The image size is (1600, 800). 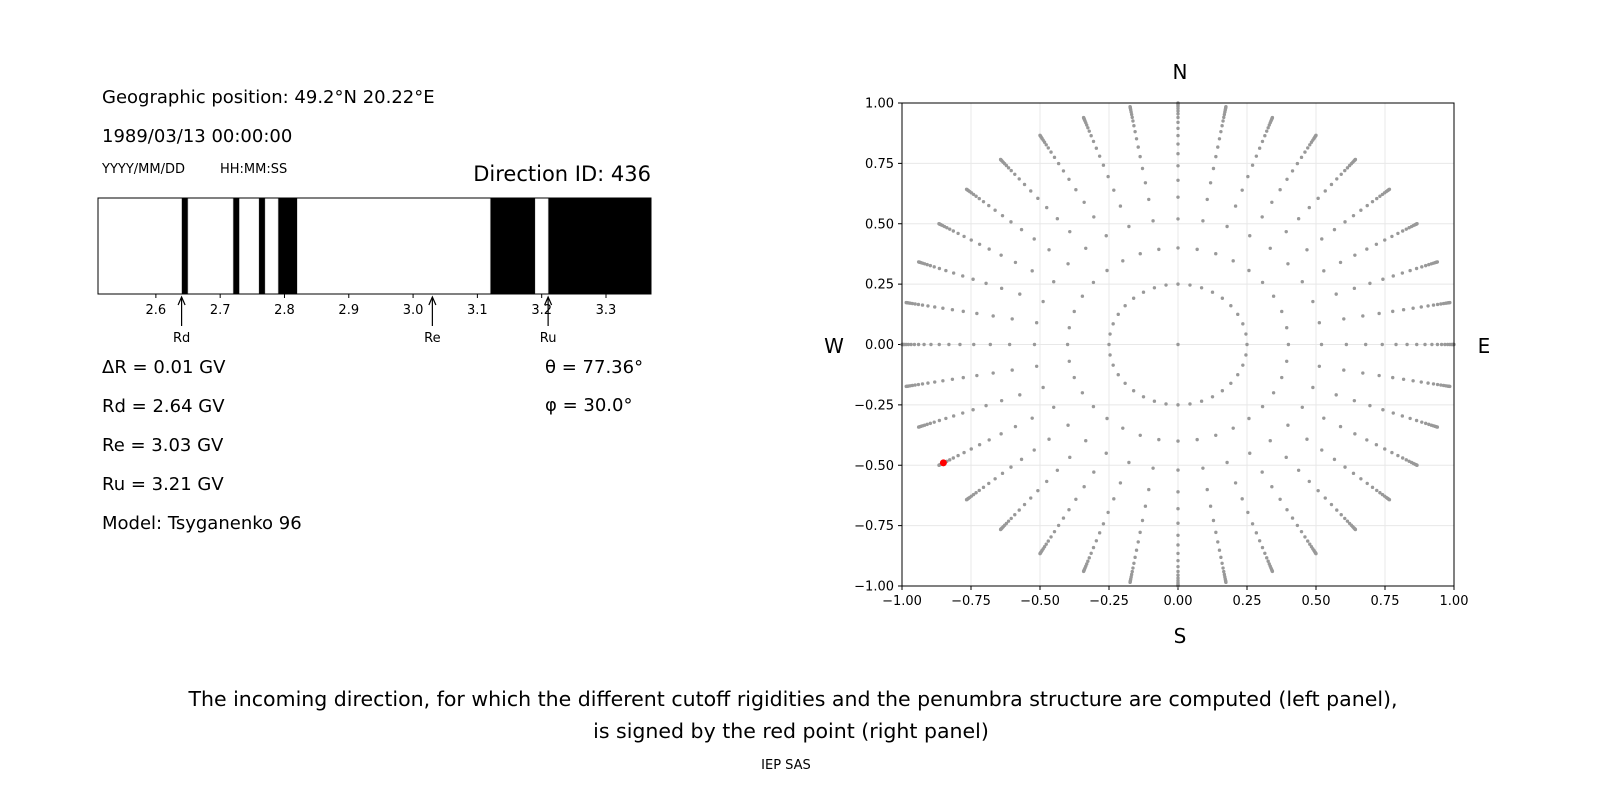 I want to click on date-format-label: YYYY/MM/DD, so click(x=143, y=169).